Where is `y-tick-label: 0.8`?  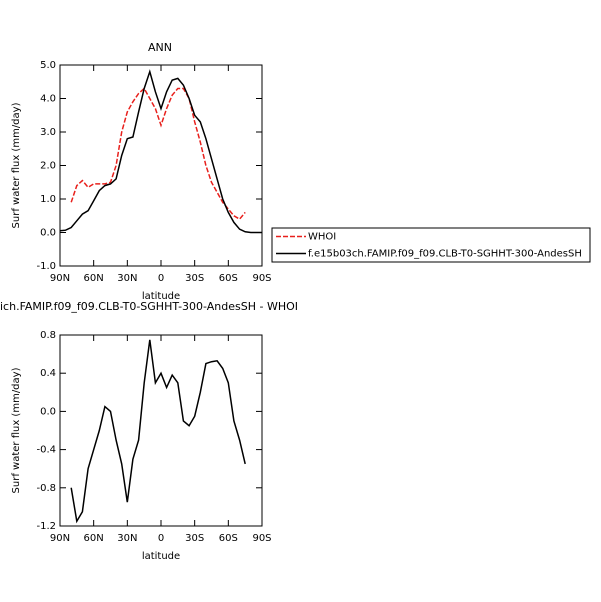
y-tick-label: 0.8 is located at coordinates (48, 335).